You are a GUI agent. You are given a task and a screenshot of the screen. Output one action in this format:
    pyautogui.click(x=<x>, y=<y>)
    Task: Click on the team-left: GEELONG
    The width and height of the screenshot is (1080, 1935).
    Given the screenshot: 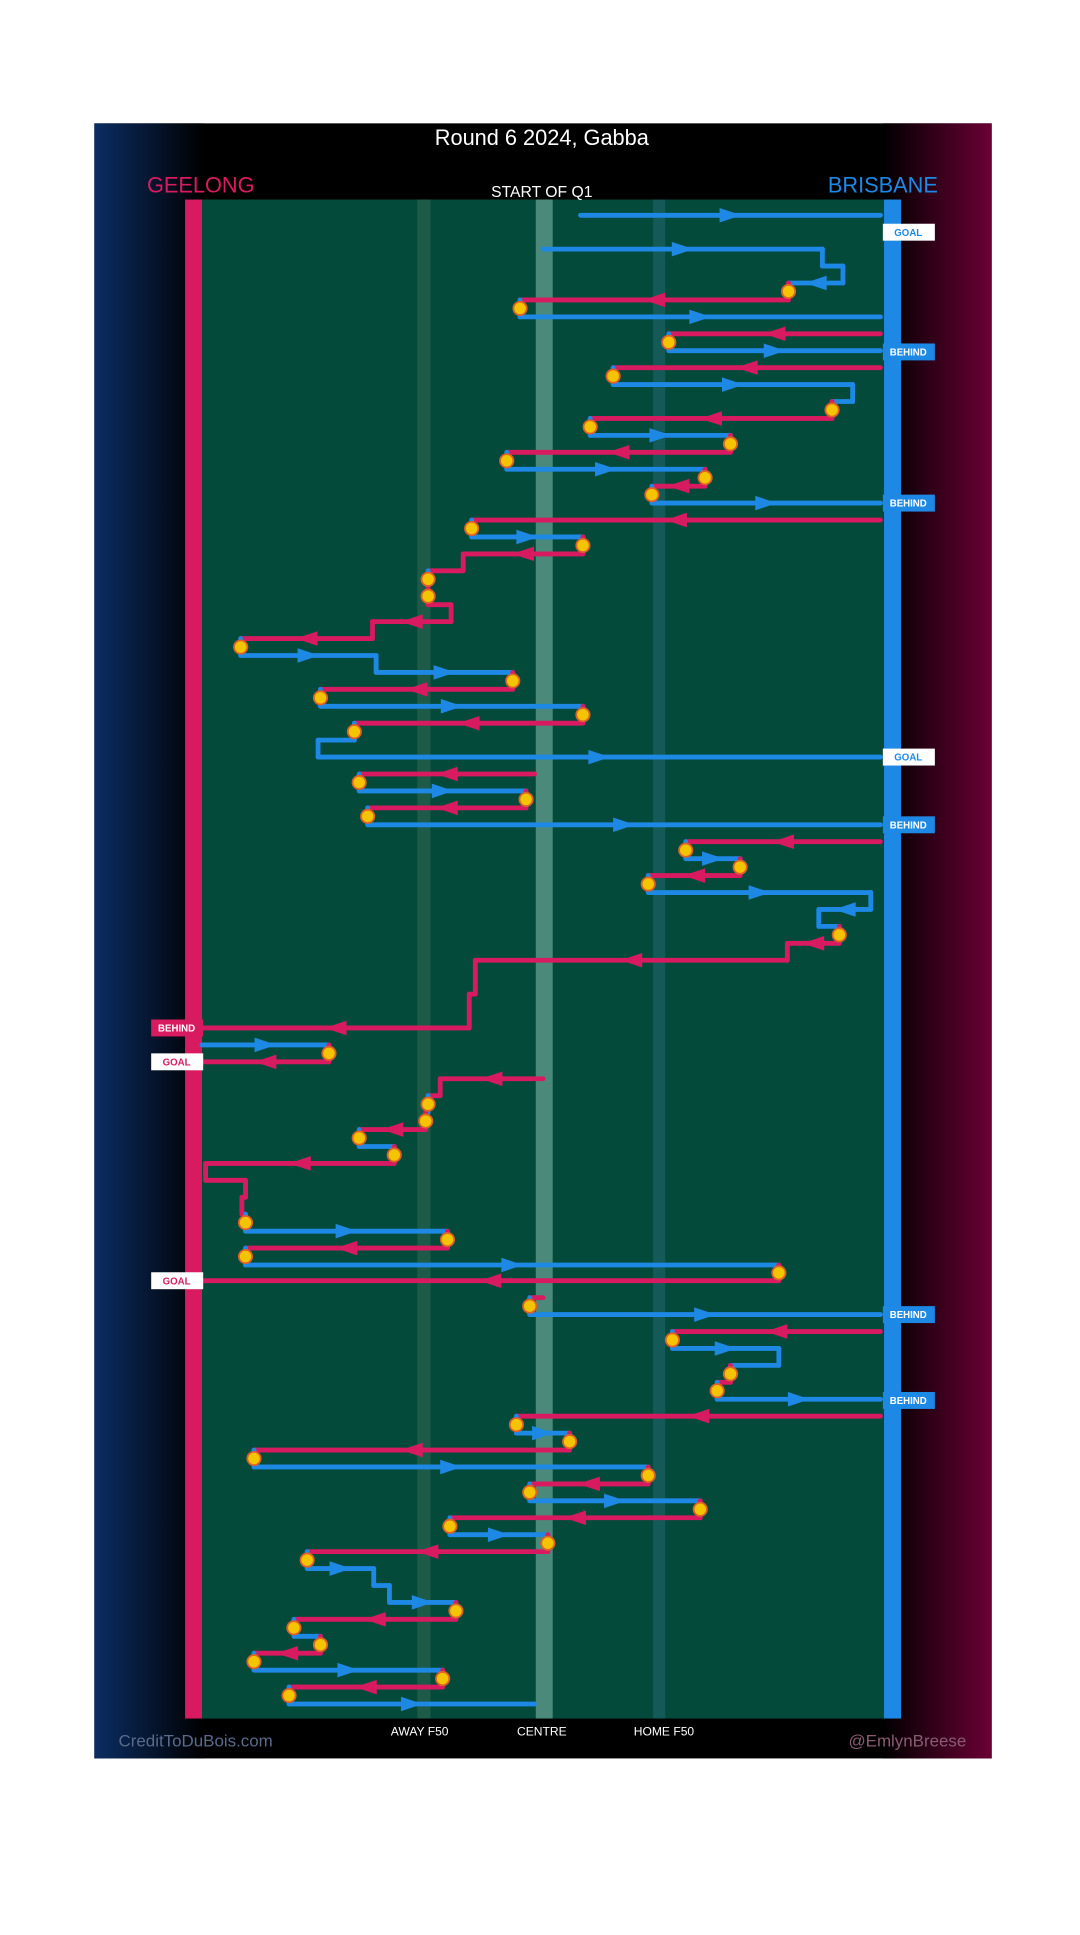 What is the action you would take?
    pyautogui.click(x=201, y=184)
    